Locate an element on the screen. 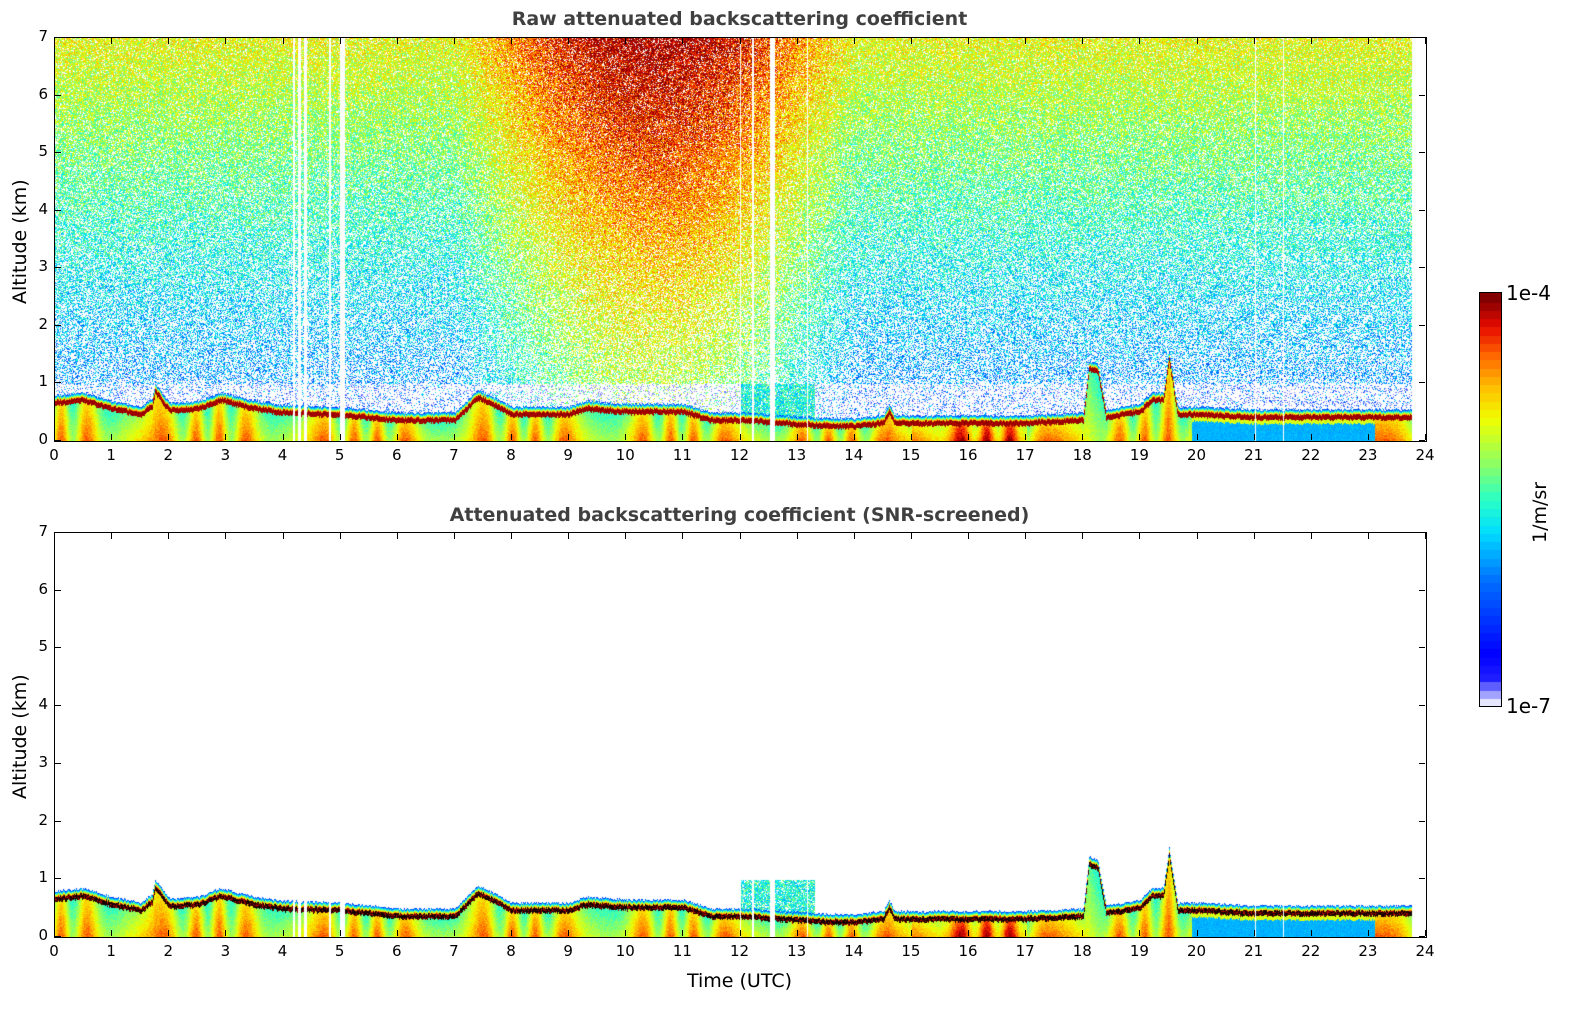 This screenshot has width=1595, height=1020. x-tick-label: 23 is located at coordinates (1368, 455).